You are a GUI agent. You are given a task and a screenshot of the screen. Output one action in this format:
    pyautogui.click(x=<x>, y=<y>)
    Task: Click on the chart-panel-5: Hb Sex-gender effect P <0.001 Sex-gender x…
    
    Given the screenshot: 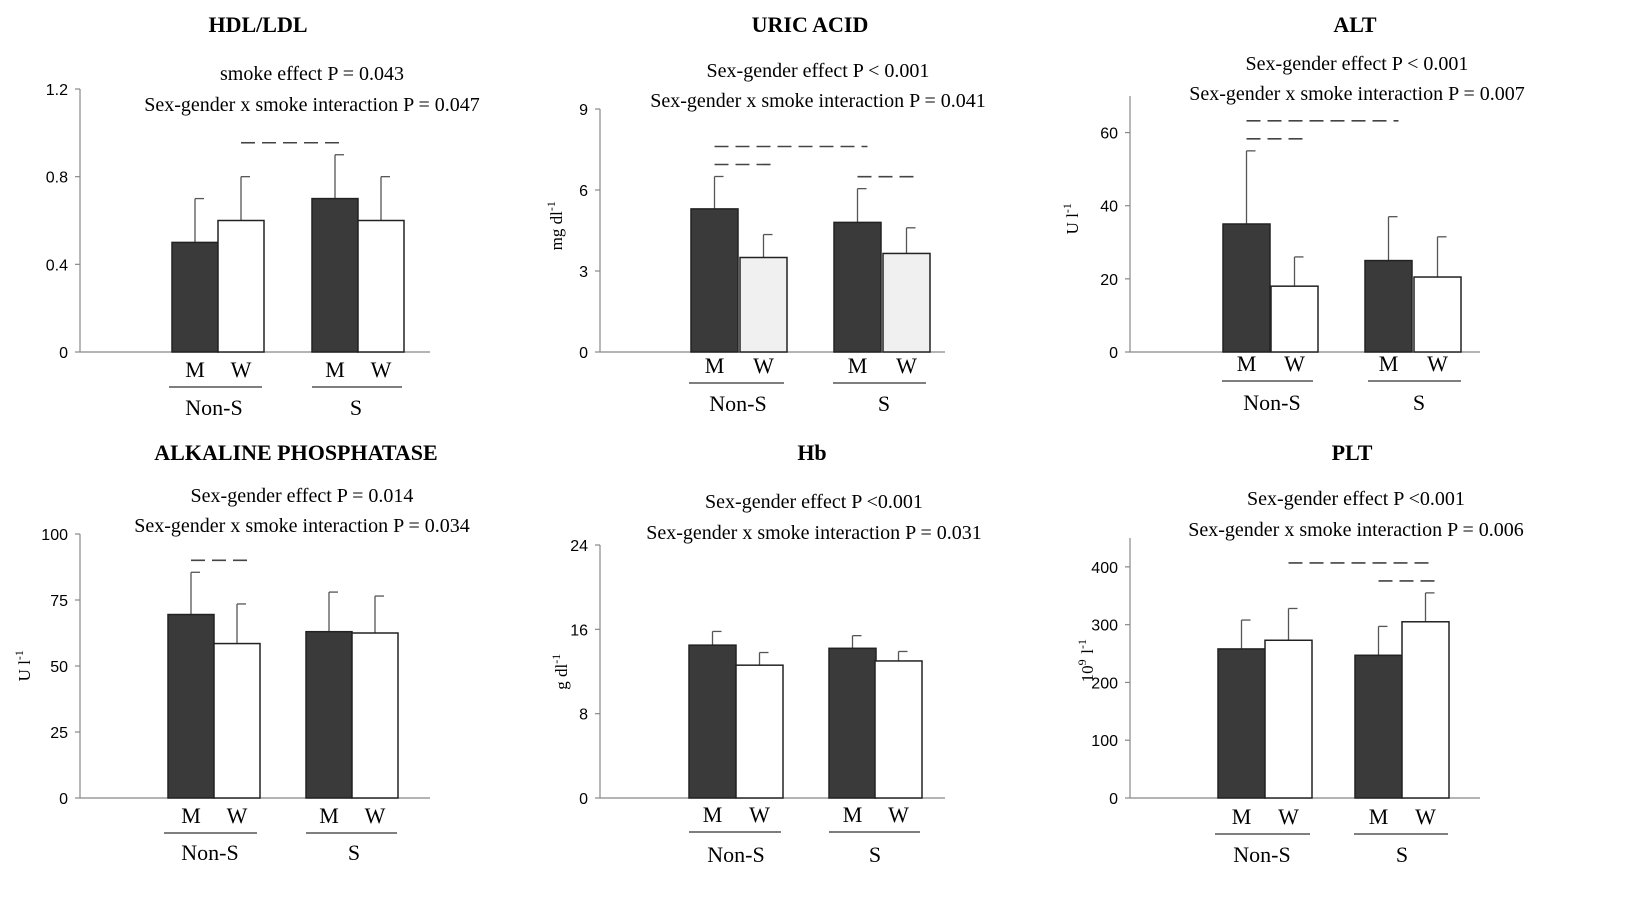 What is the action you would take?
    pyautogui.click(x=765, y=653)
    